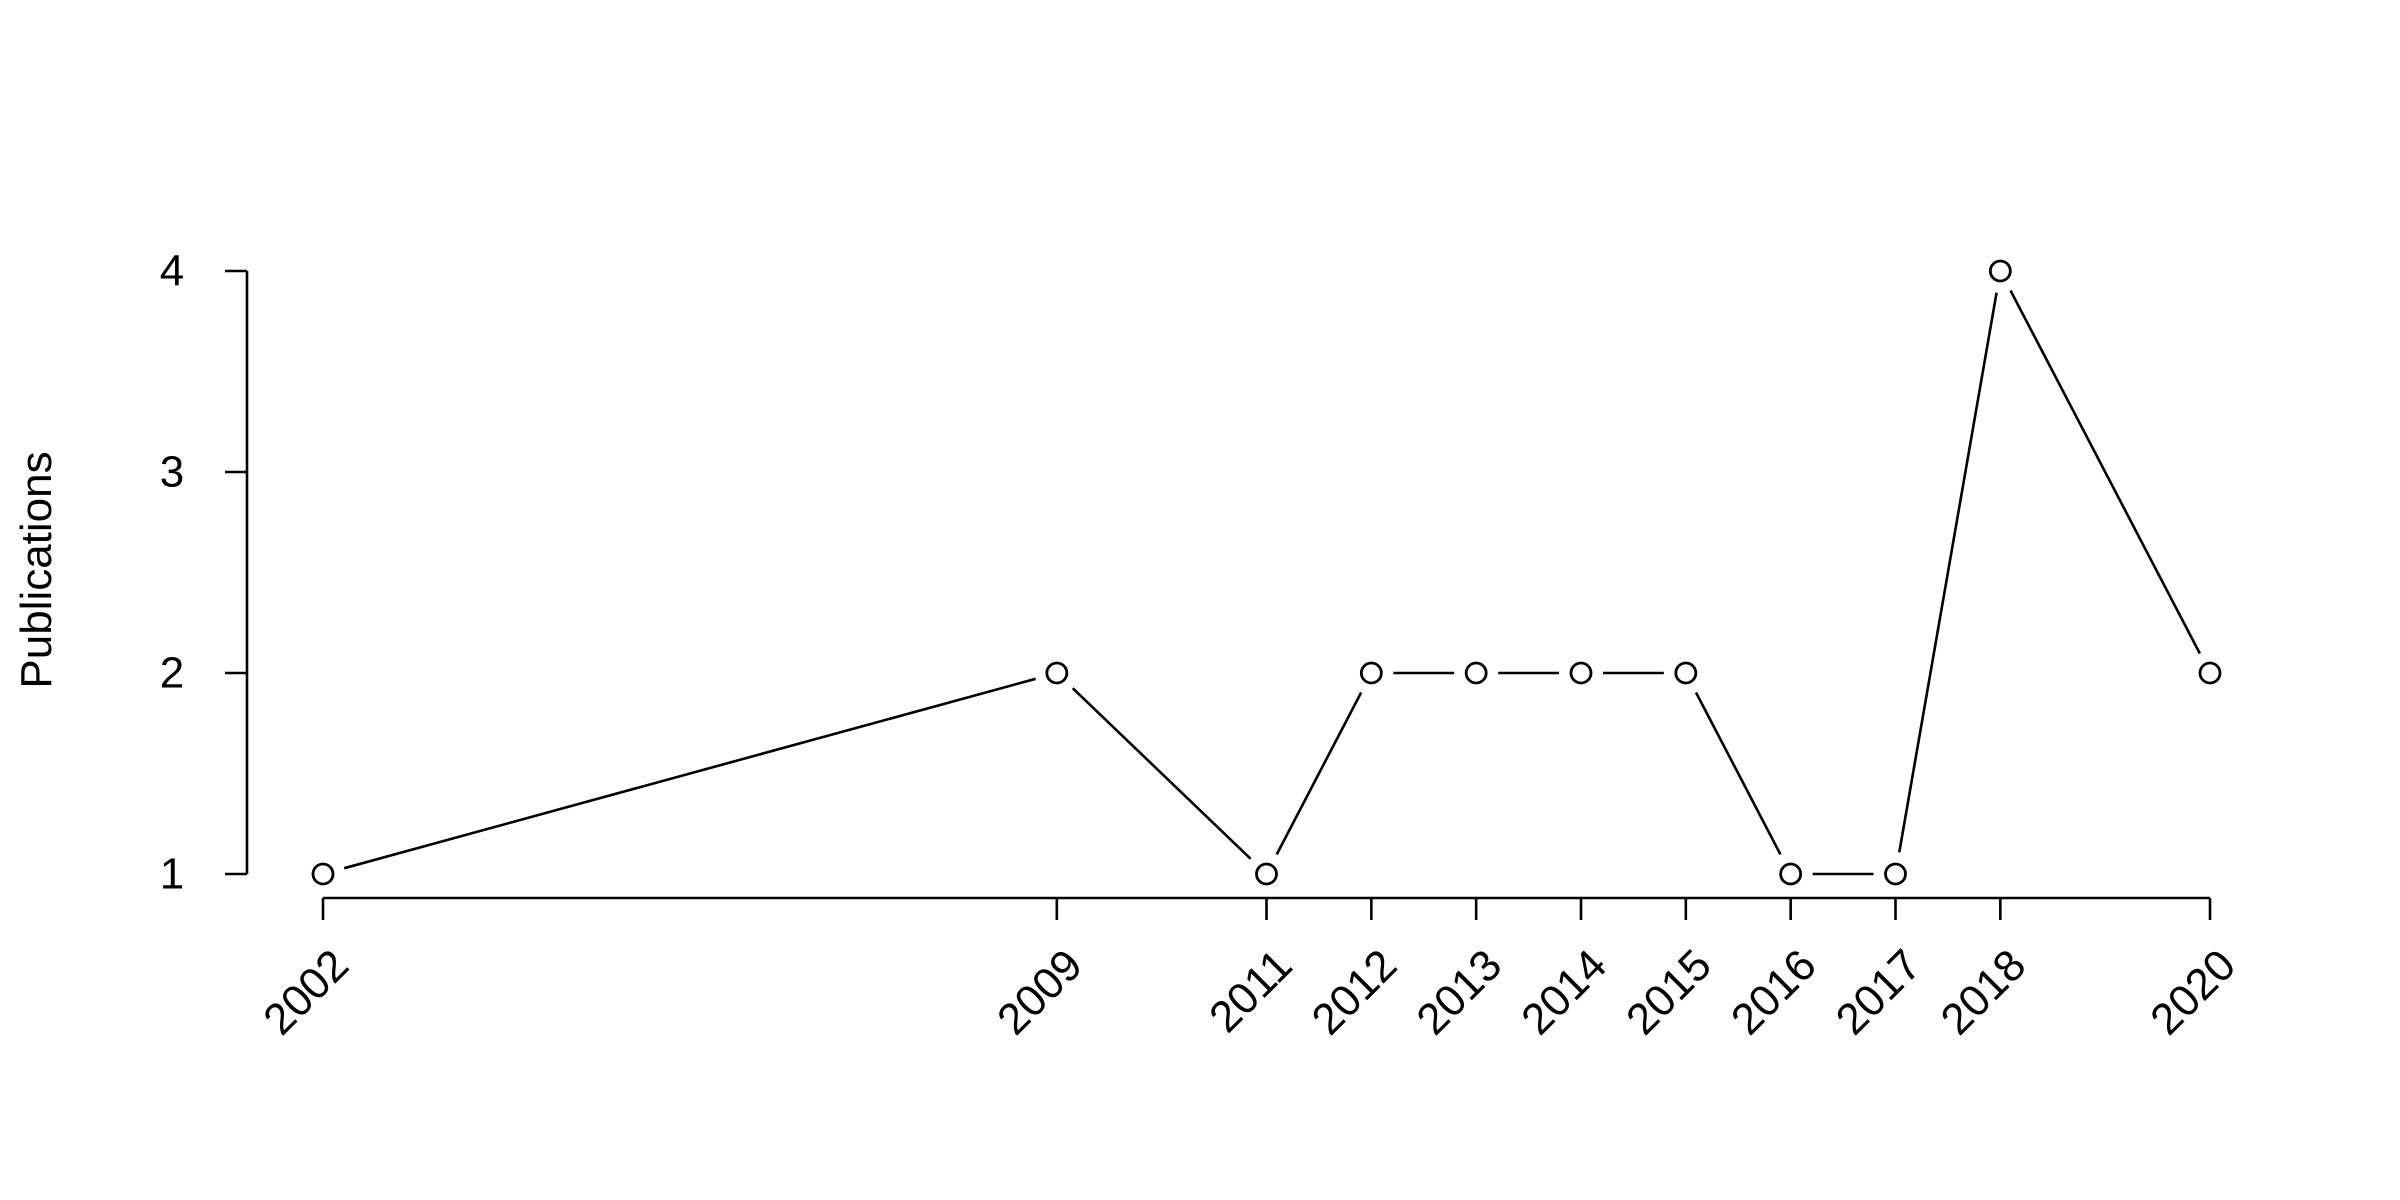  What do you see at coordinates (1040, 992) in the screenshot?
I see `x-tick-label: 2009` at bounding box center [1040, 992].